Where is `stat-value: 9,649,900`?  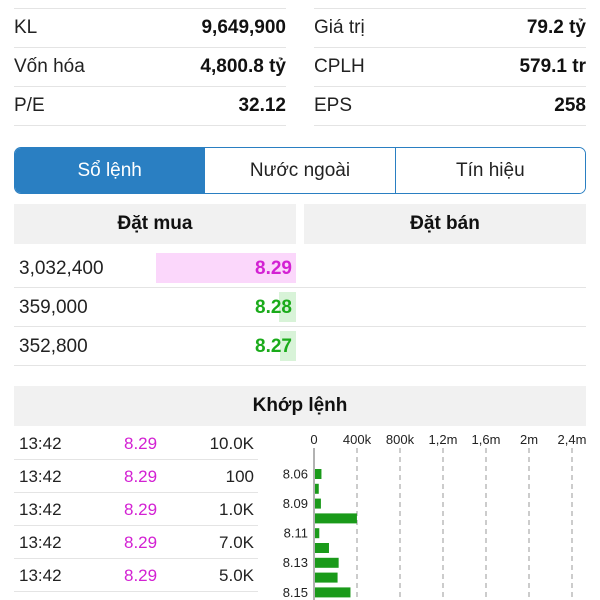 stat-value: 9,649,900 is located at coordinates (243, 27).